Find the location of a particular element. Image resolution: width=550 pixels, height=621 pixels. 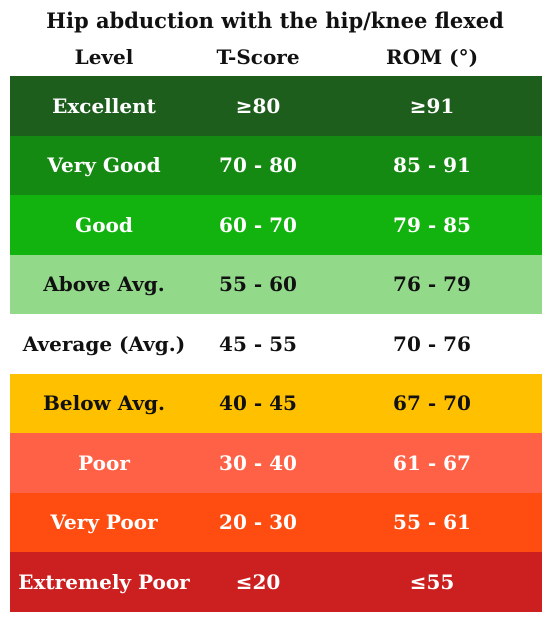

table-row: Very Poor 20 - 30 55 - 61 is located at coordinates (276, 522).